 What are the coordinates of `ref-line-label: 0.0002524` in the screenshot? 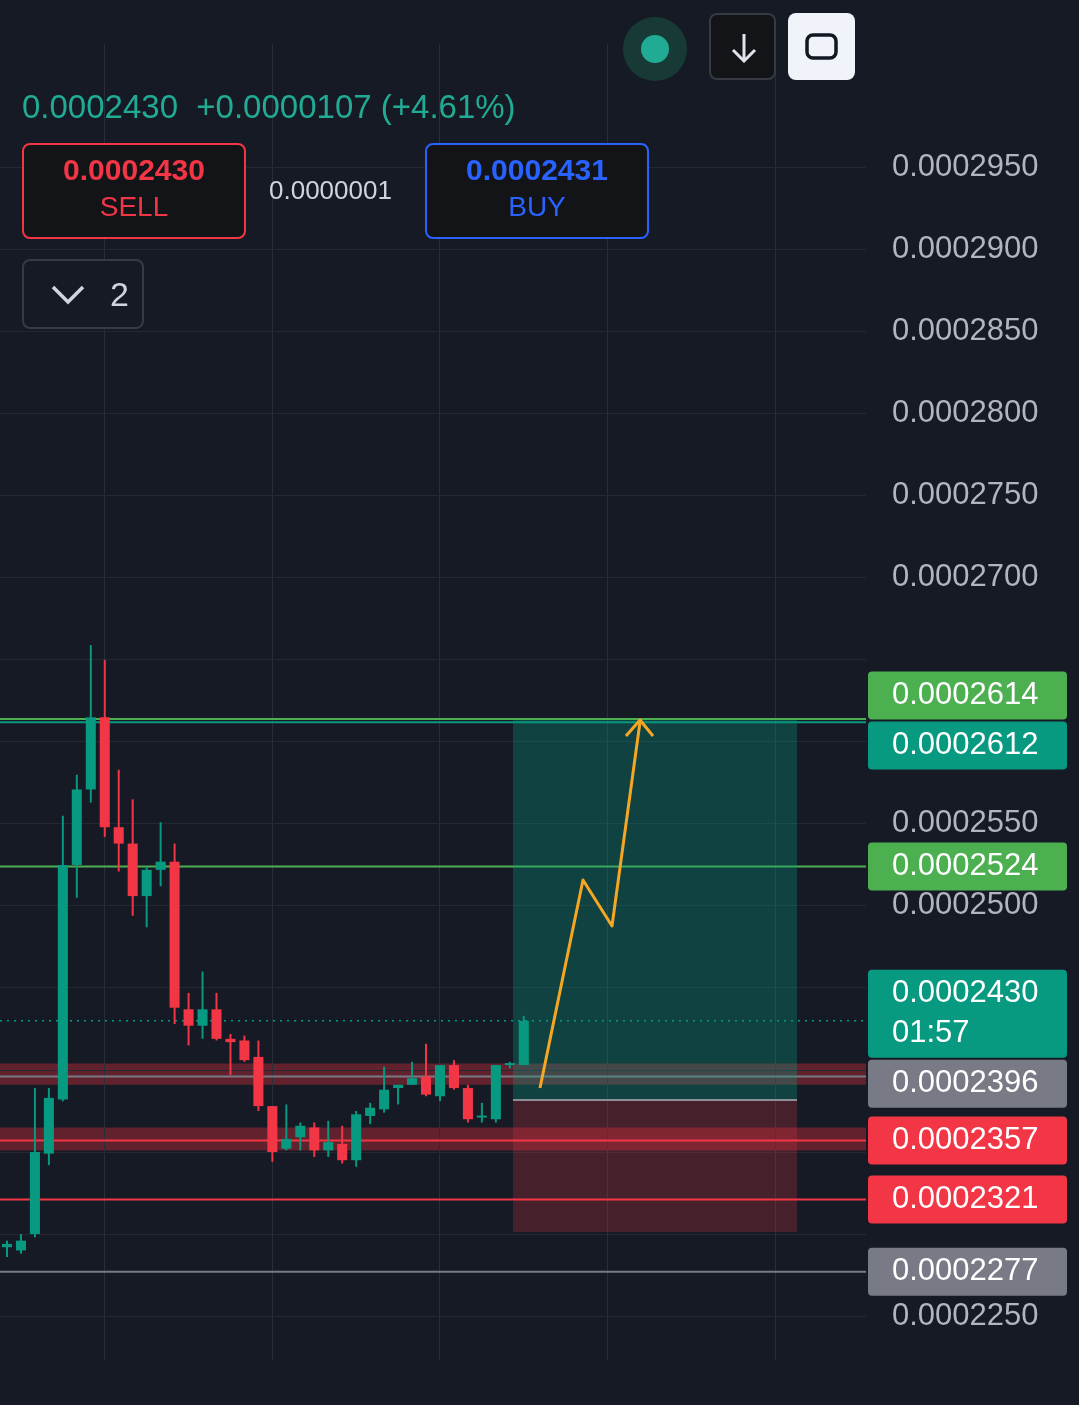 It's located at (965, 865).